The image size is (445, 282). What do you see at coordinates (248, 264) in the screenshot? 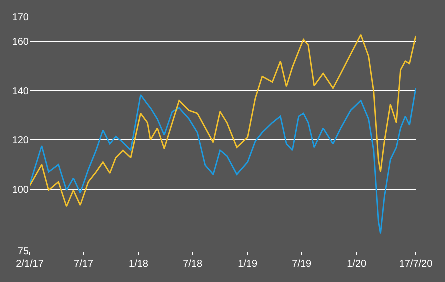
I see `x-tick-label: 1/19` at bounding box center [248, 264].